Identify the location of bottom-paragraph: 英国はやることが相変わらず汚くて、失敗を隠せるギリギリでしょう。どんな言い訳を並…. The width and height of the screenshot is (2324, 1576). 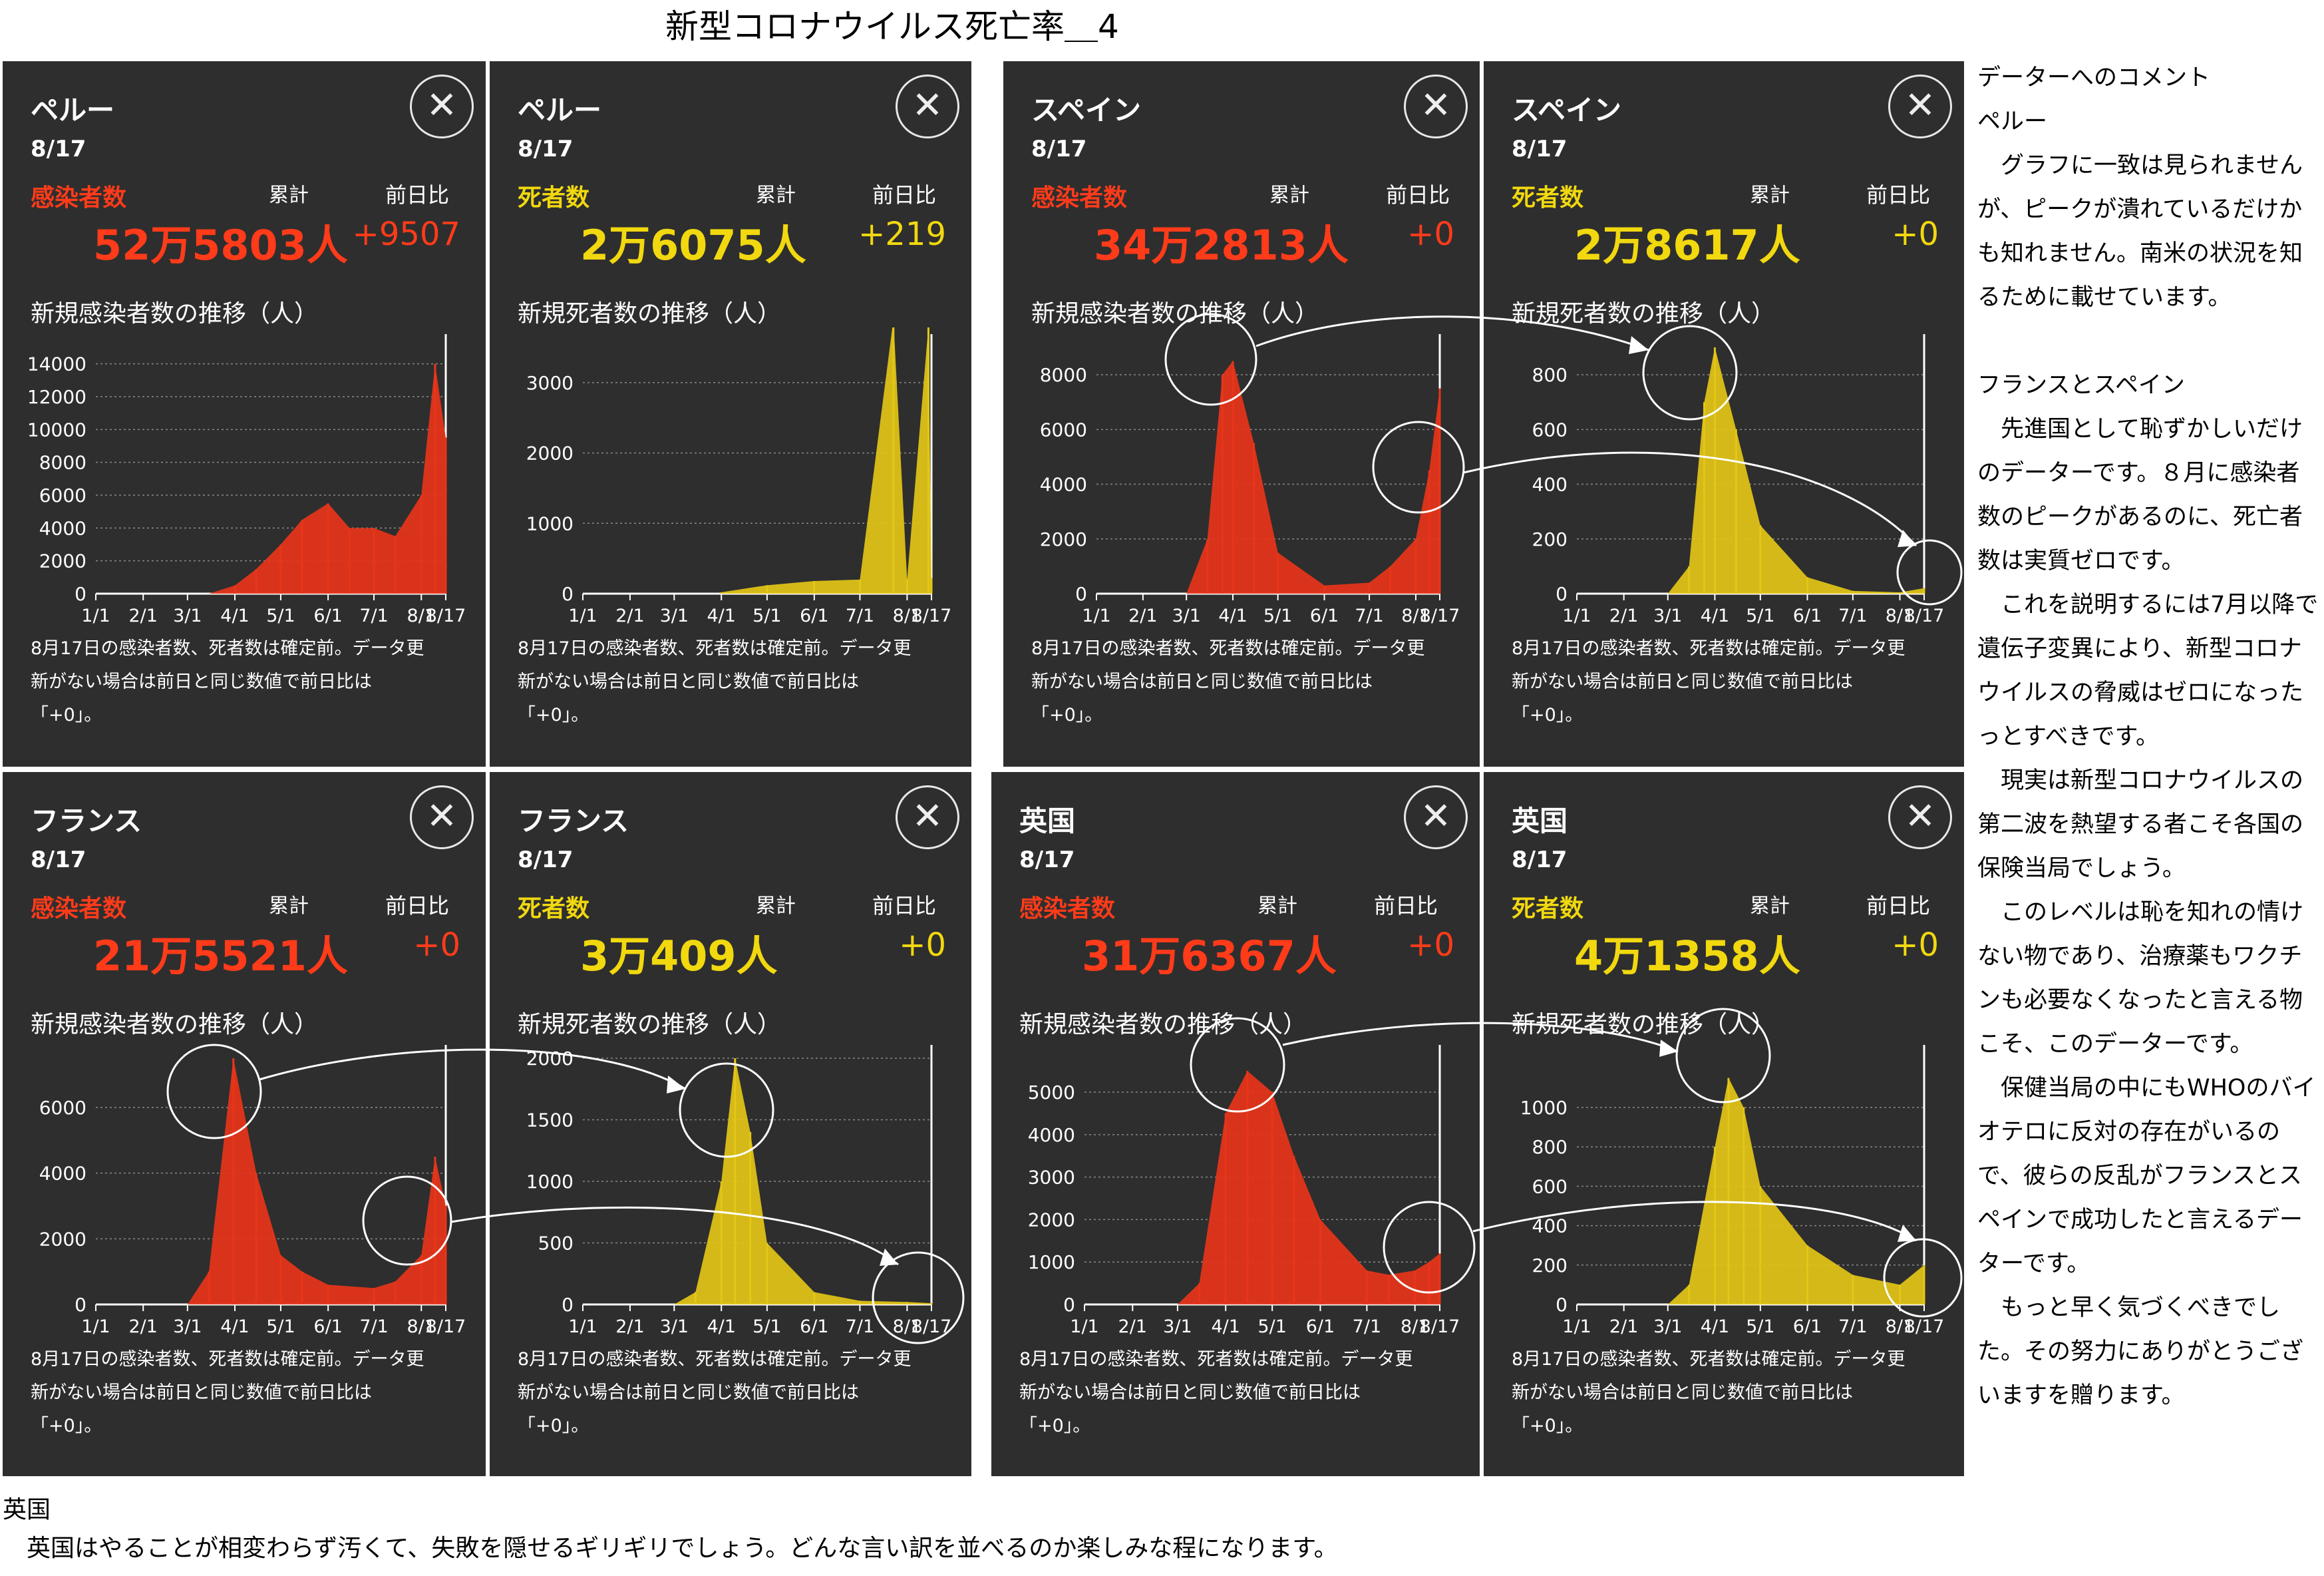
(670, 1548).